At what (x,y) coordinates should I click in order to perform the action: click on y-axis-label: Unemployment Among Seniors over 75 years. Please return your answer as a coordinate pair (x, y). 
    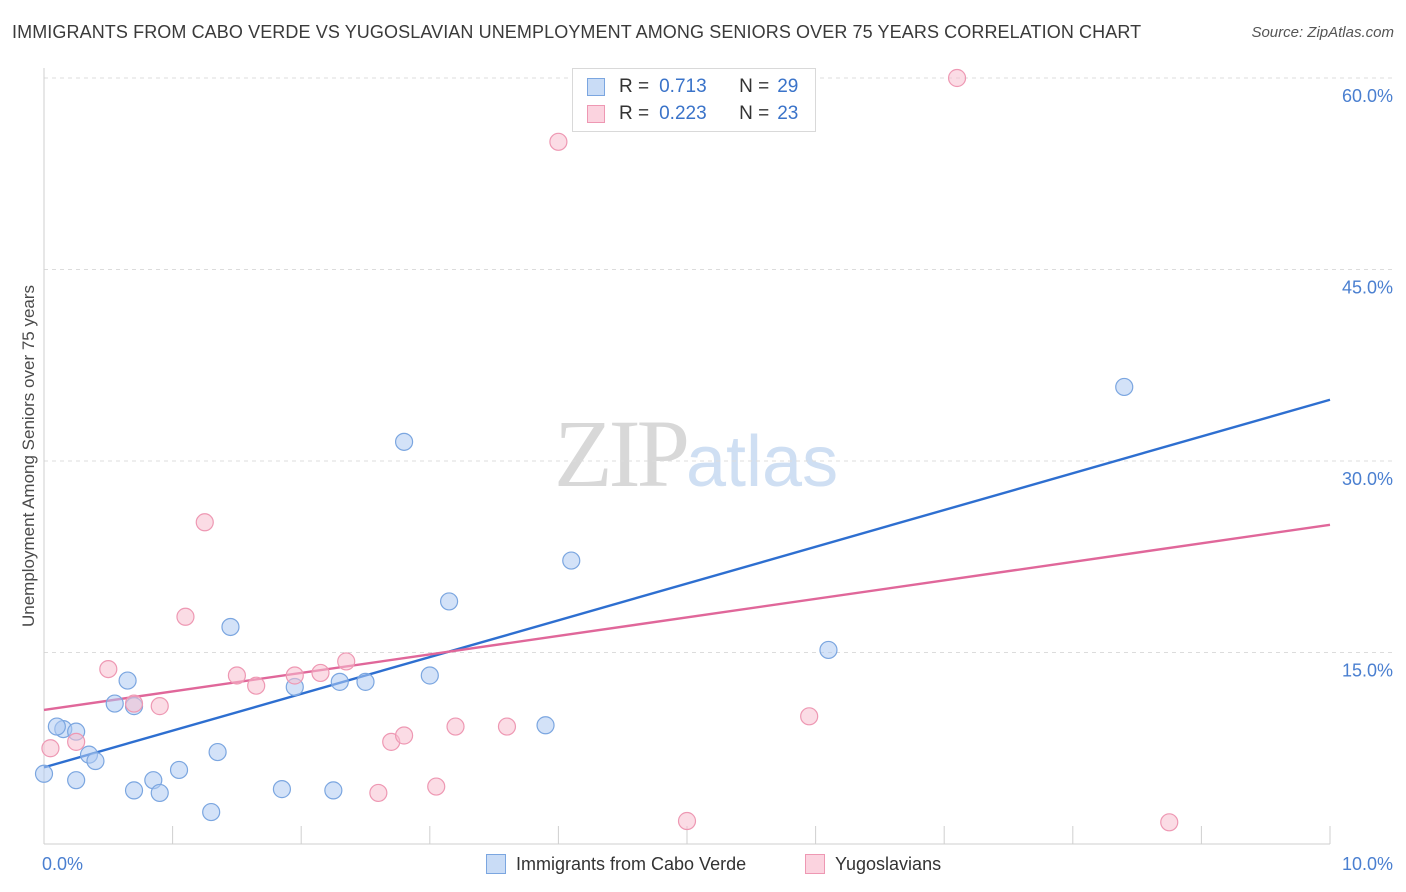
    Looking at the image, I should click on (28, 456).